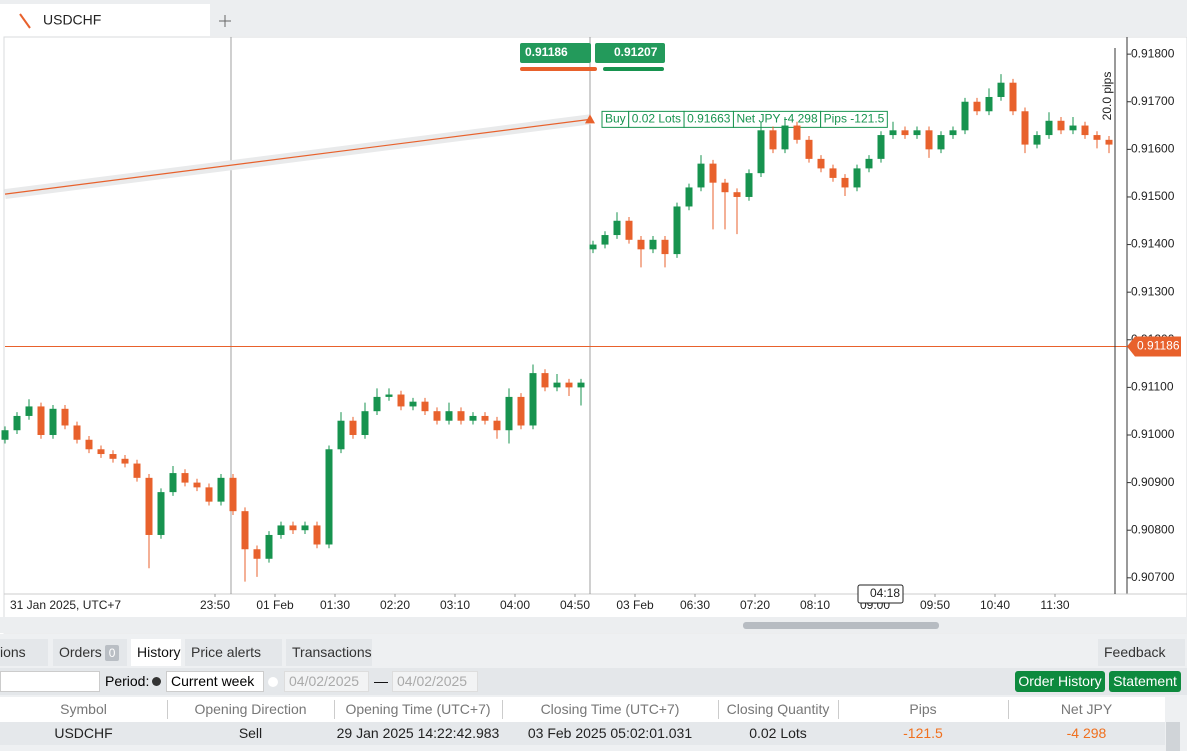 The height and width of the screenshot is (751, 1187). Describe the element at coordinates (1135, 652) in the screenshot. I see `feedback-label: Feedback` at that location.